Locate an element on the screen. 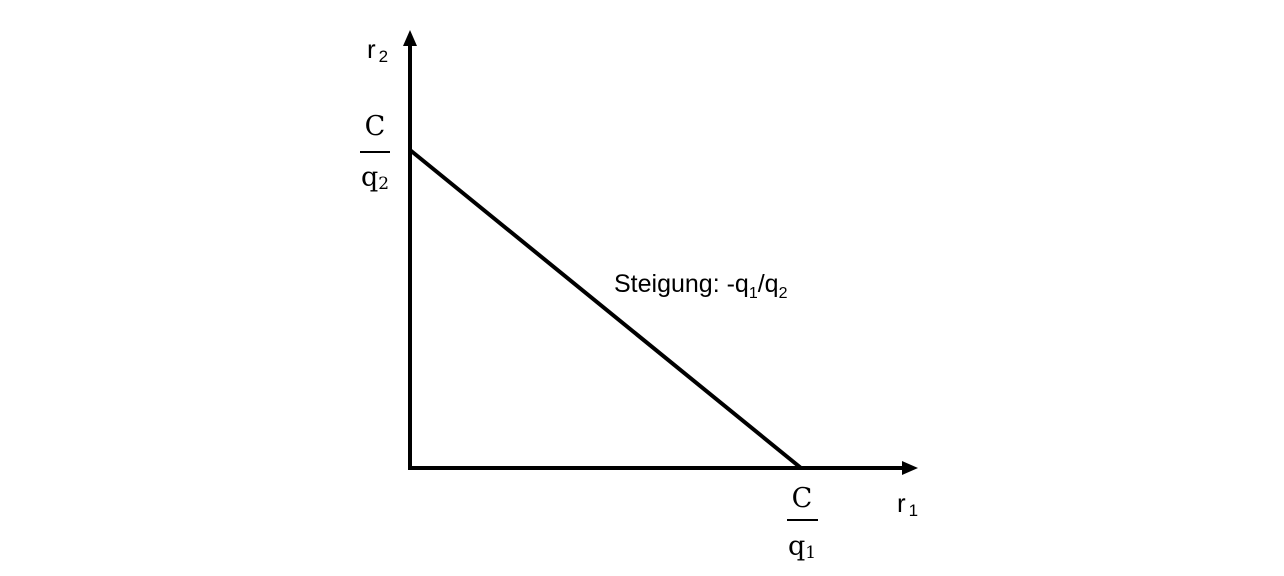 Image resolution: width=1284 pixels, height=576 pixels. x-axis-arrowhead is located at coordinates (910, 468).